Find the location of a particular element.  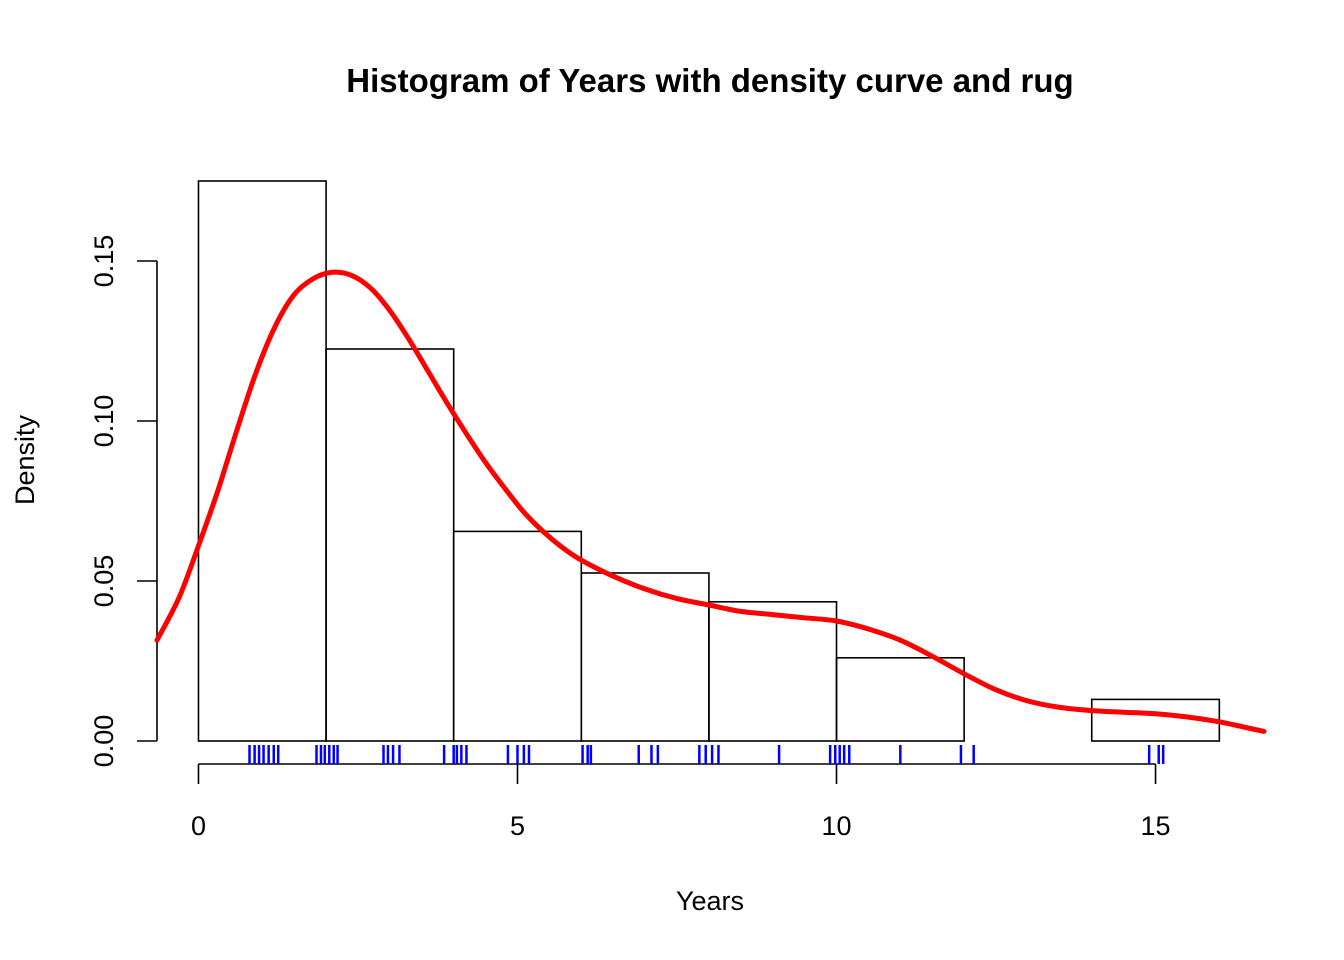

x-tick-label: 0 is located at coordinates (198, 826).